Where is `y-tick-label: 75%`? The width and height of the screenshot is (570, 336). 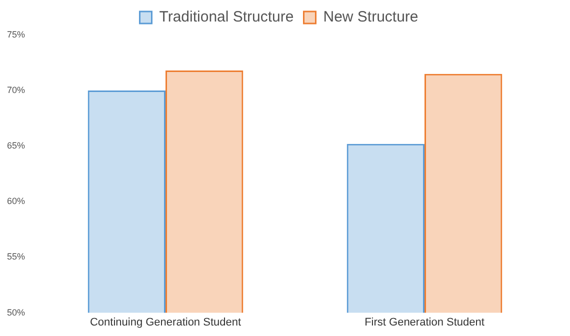 y-tick-label: 75% is located at coordinates (16, 34).